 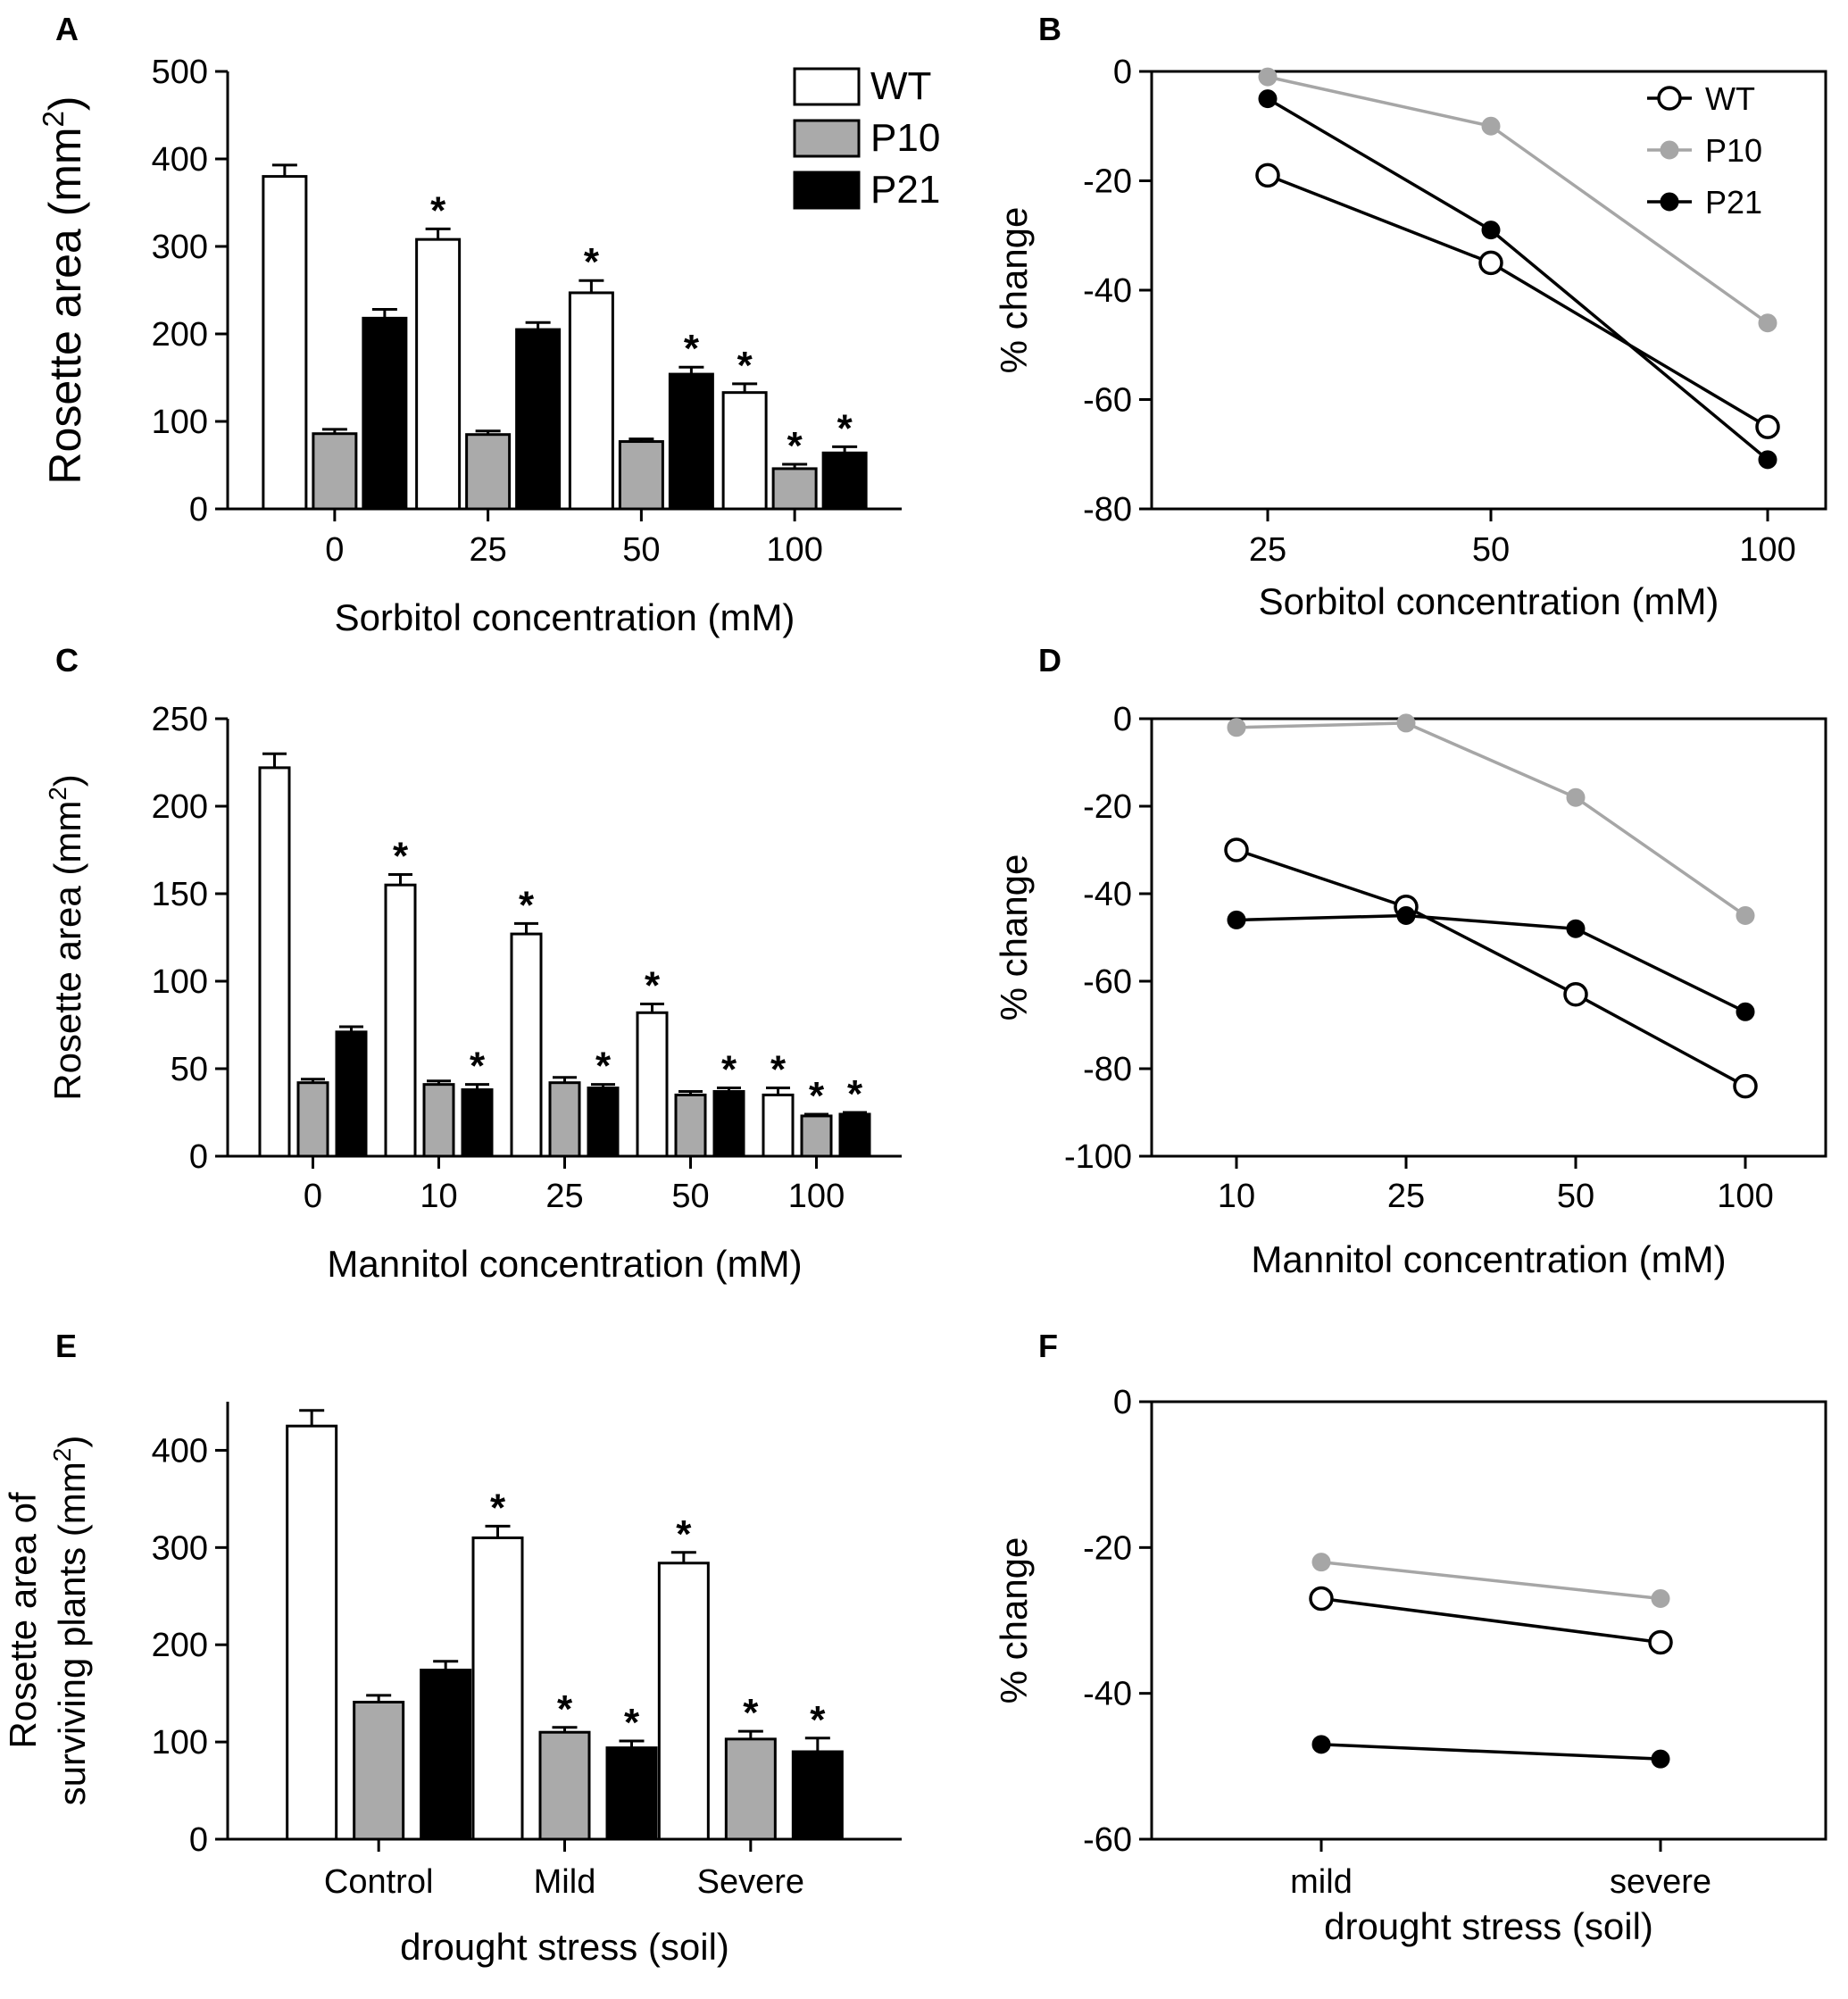 I want to click on y-axis-label-line1: Rosette area of, so click(x=23, y=1620).